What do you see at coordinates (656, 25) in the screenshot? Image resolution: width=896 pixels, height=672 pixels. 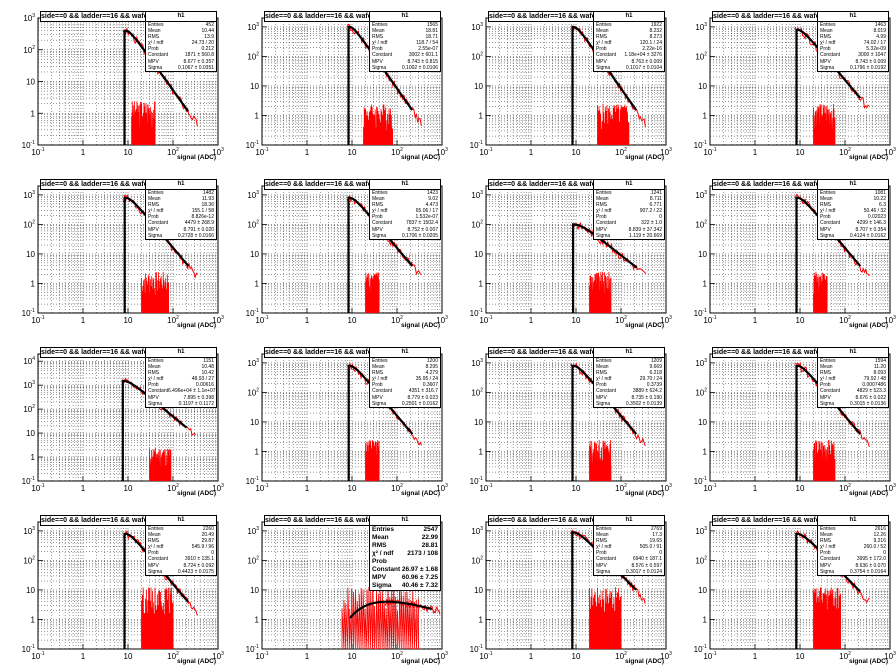 I see `stats-value: 1922` at bounding box center [656, 25].